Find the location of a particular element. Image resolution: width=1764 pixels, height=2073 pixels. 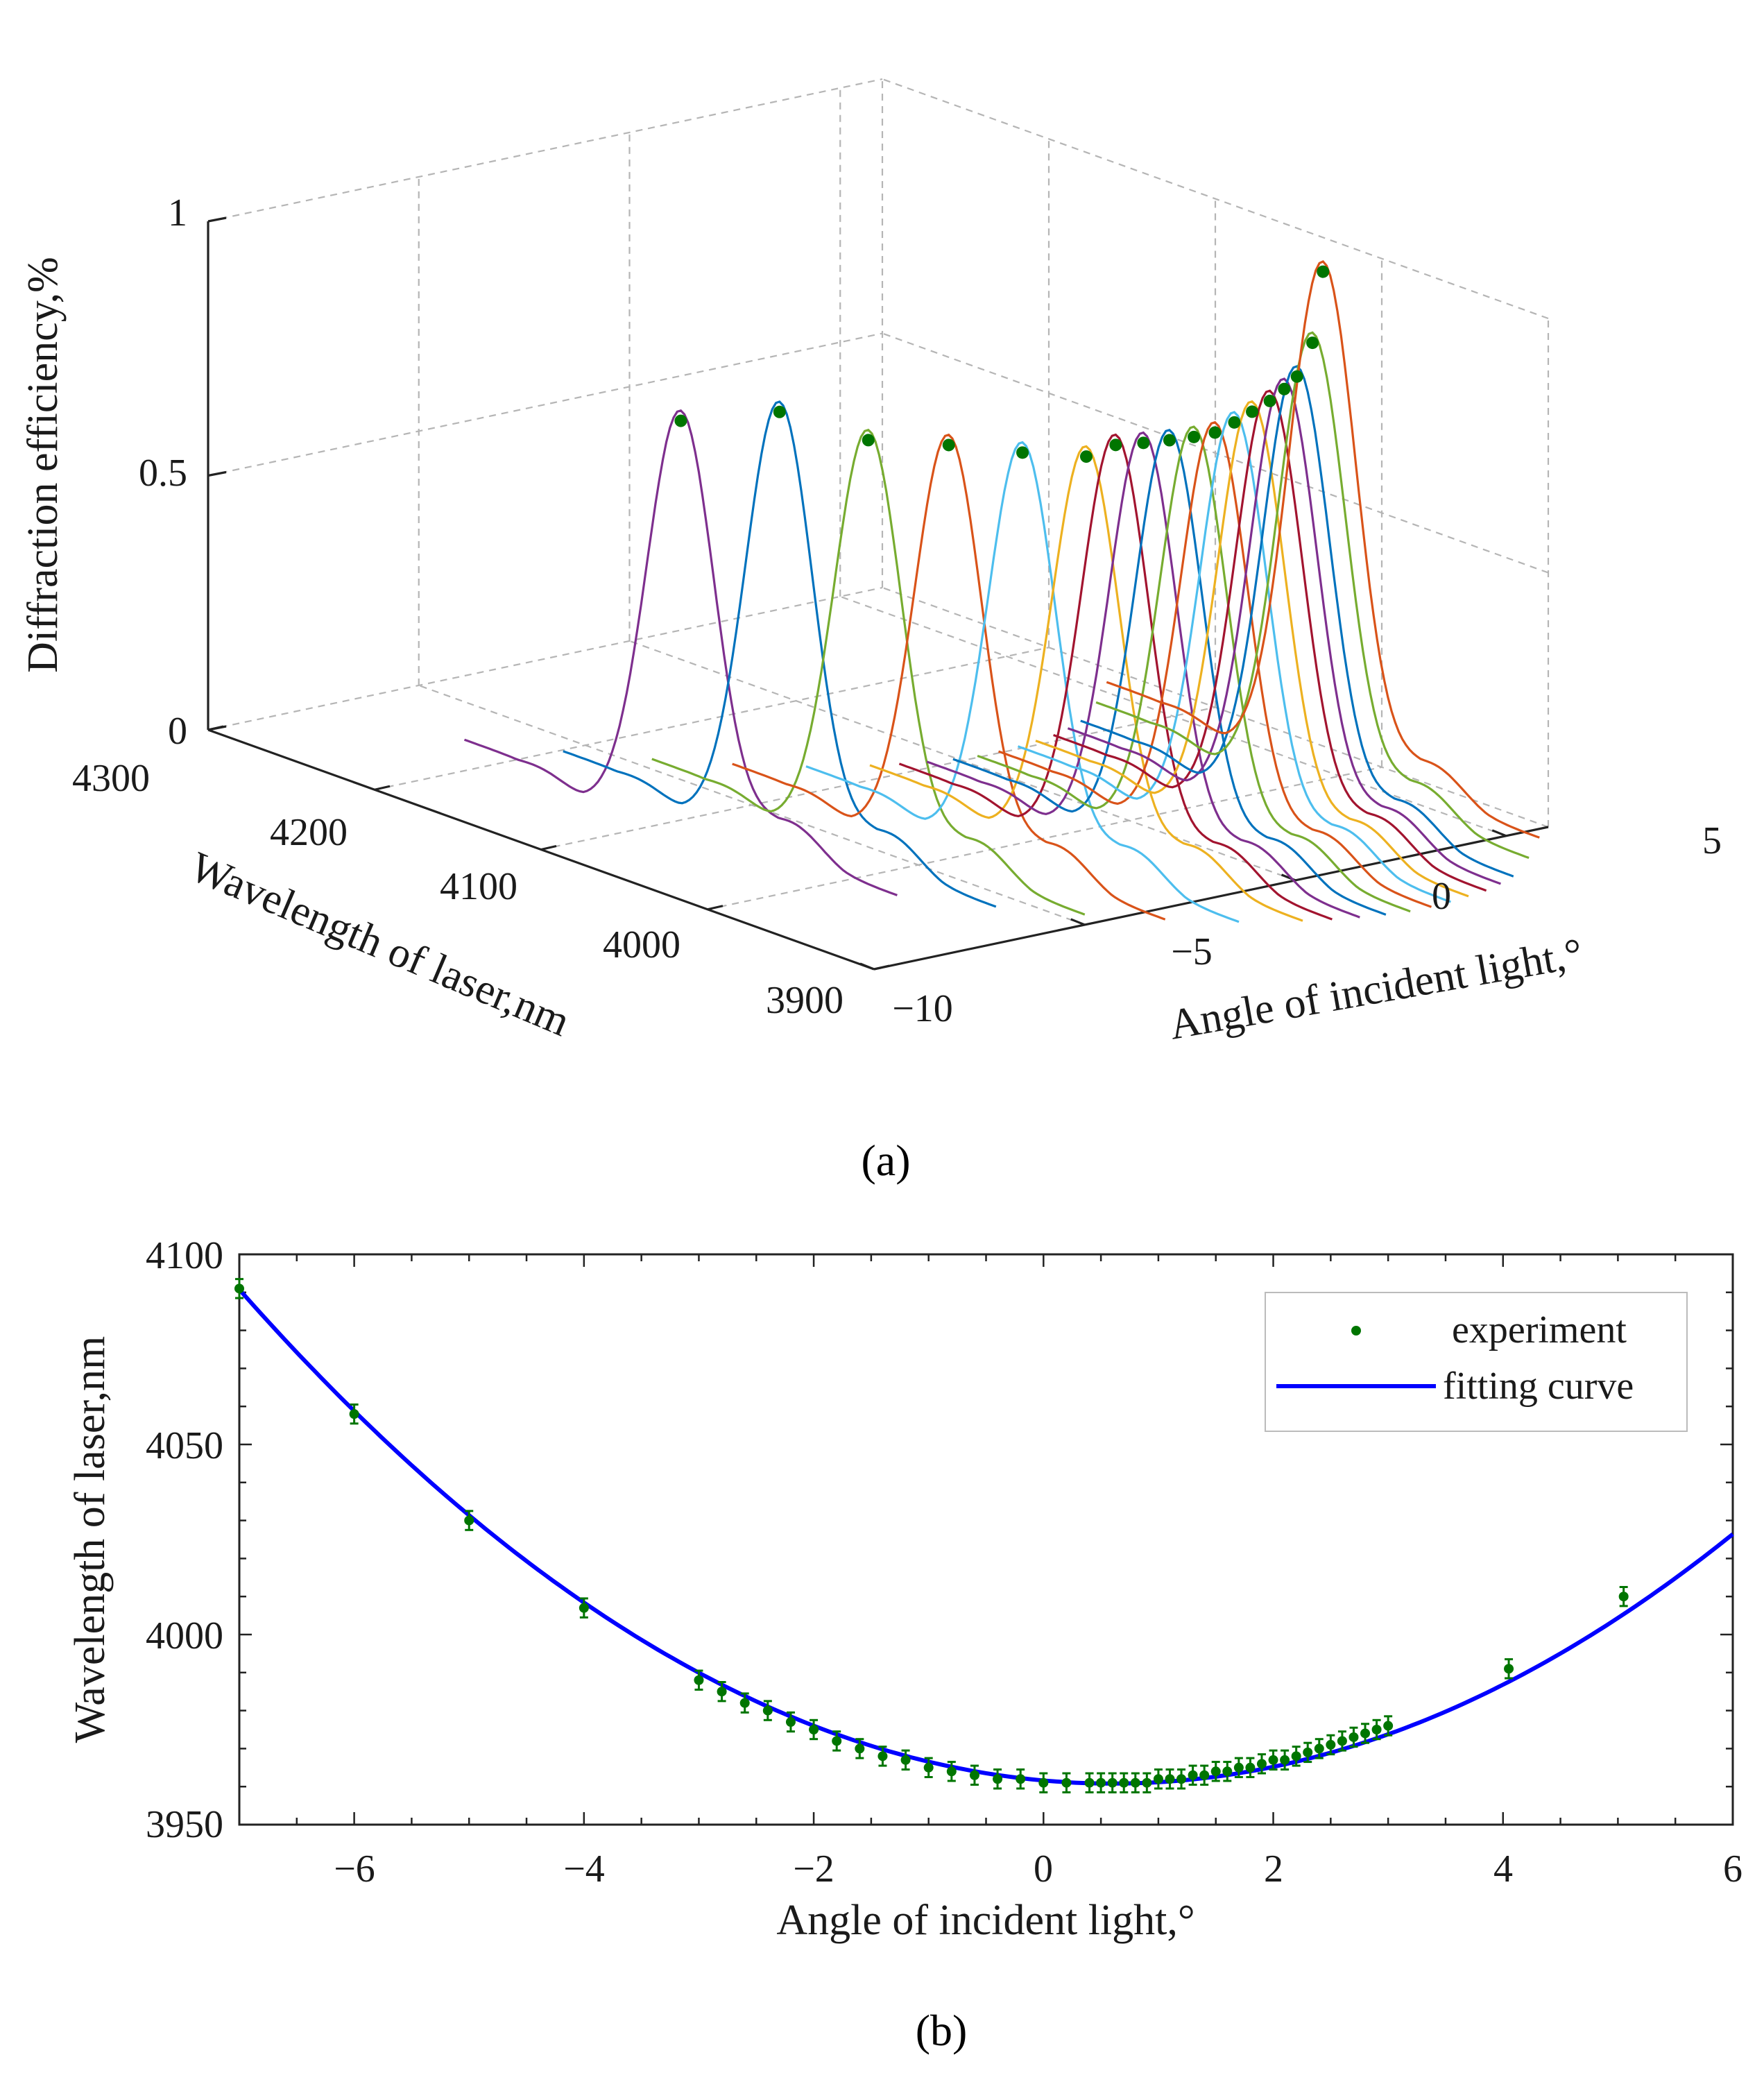

legend: experiment fitting curve is located at coordinates (1476, 1362).